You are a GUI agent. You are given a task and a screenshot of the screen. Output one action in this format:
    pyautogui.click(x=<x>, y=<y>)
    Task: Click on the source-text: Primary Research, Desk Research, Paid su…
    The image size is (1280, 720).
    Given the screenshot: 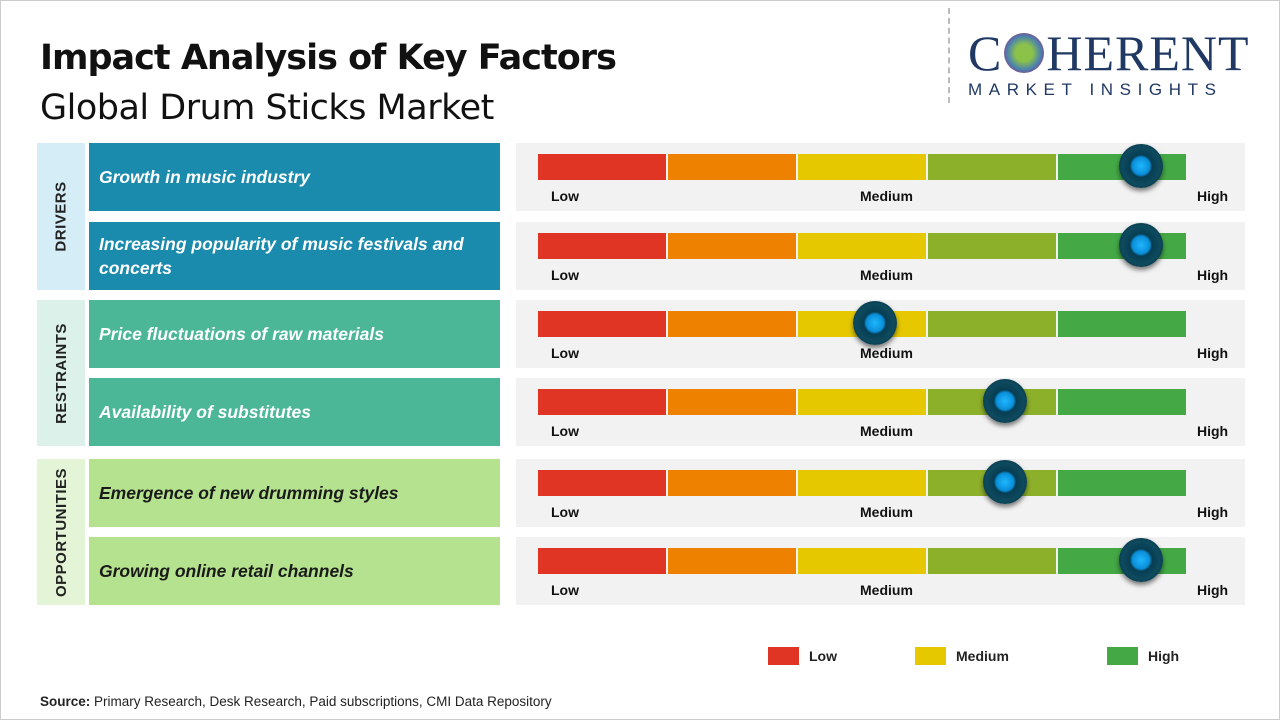 What is the action you would take?
    pyautogui.click(x=321, y=701)
    